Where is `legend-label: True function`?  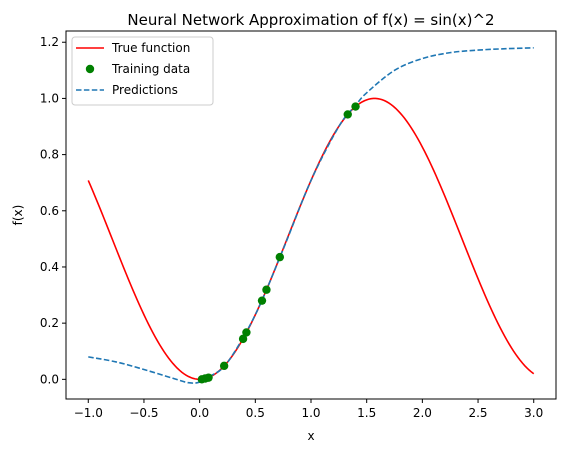
legend-label: True function is located at coordinates (150, 48).